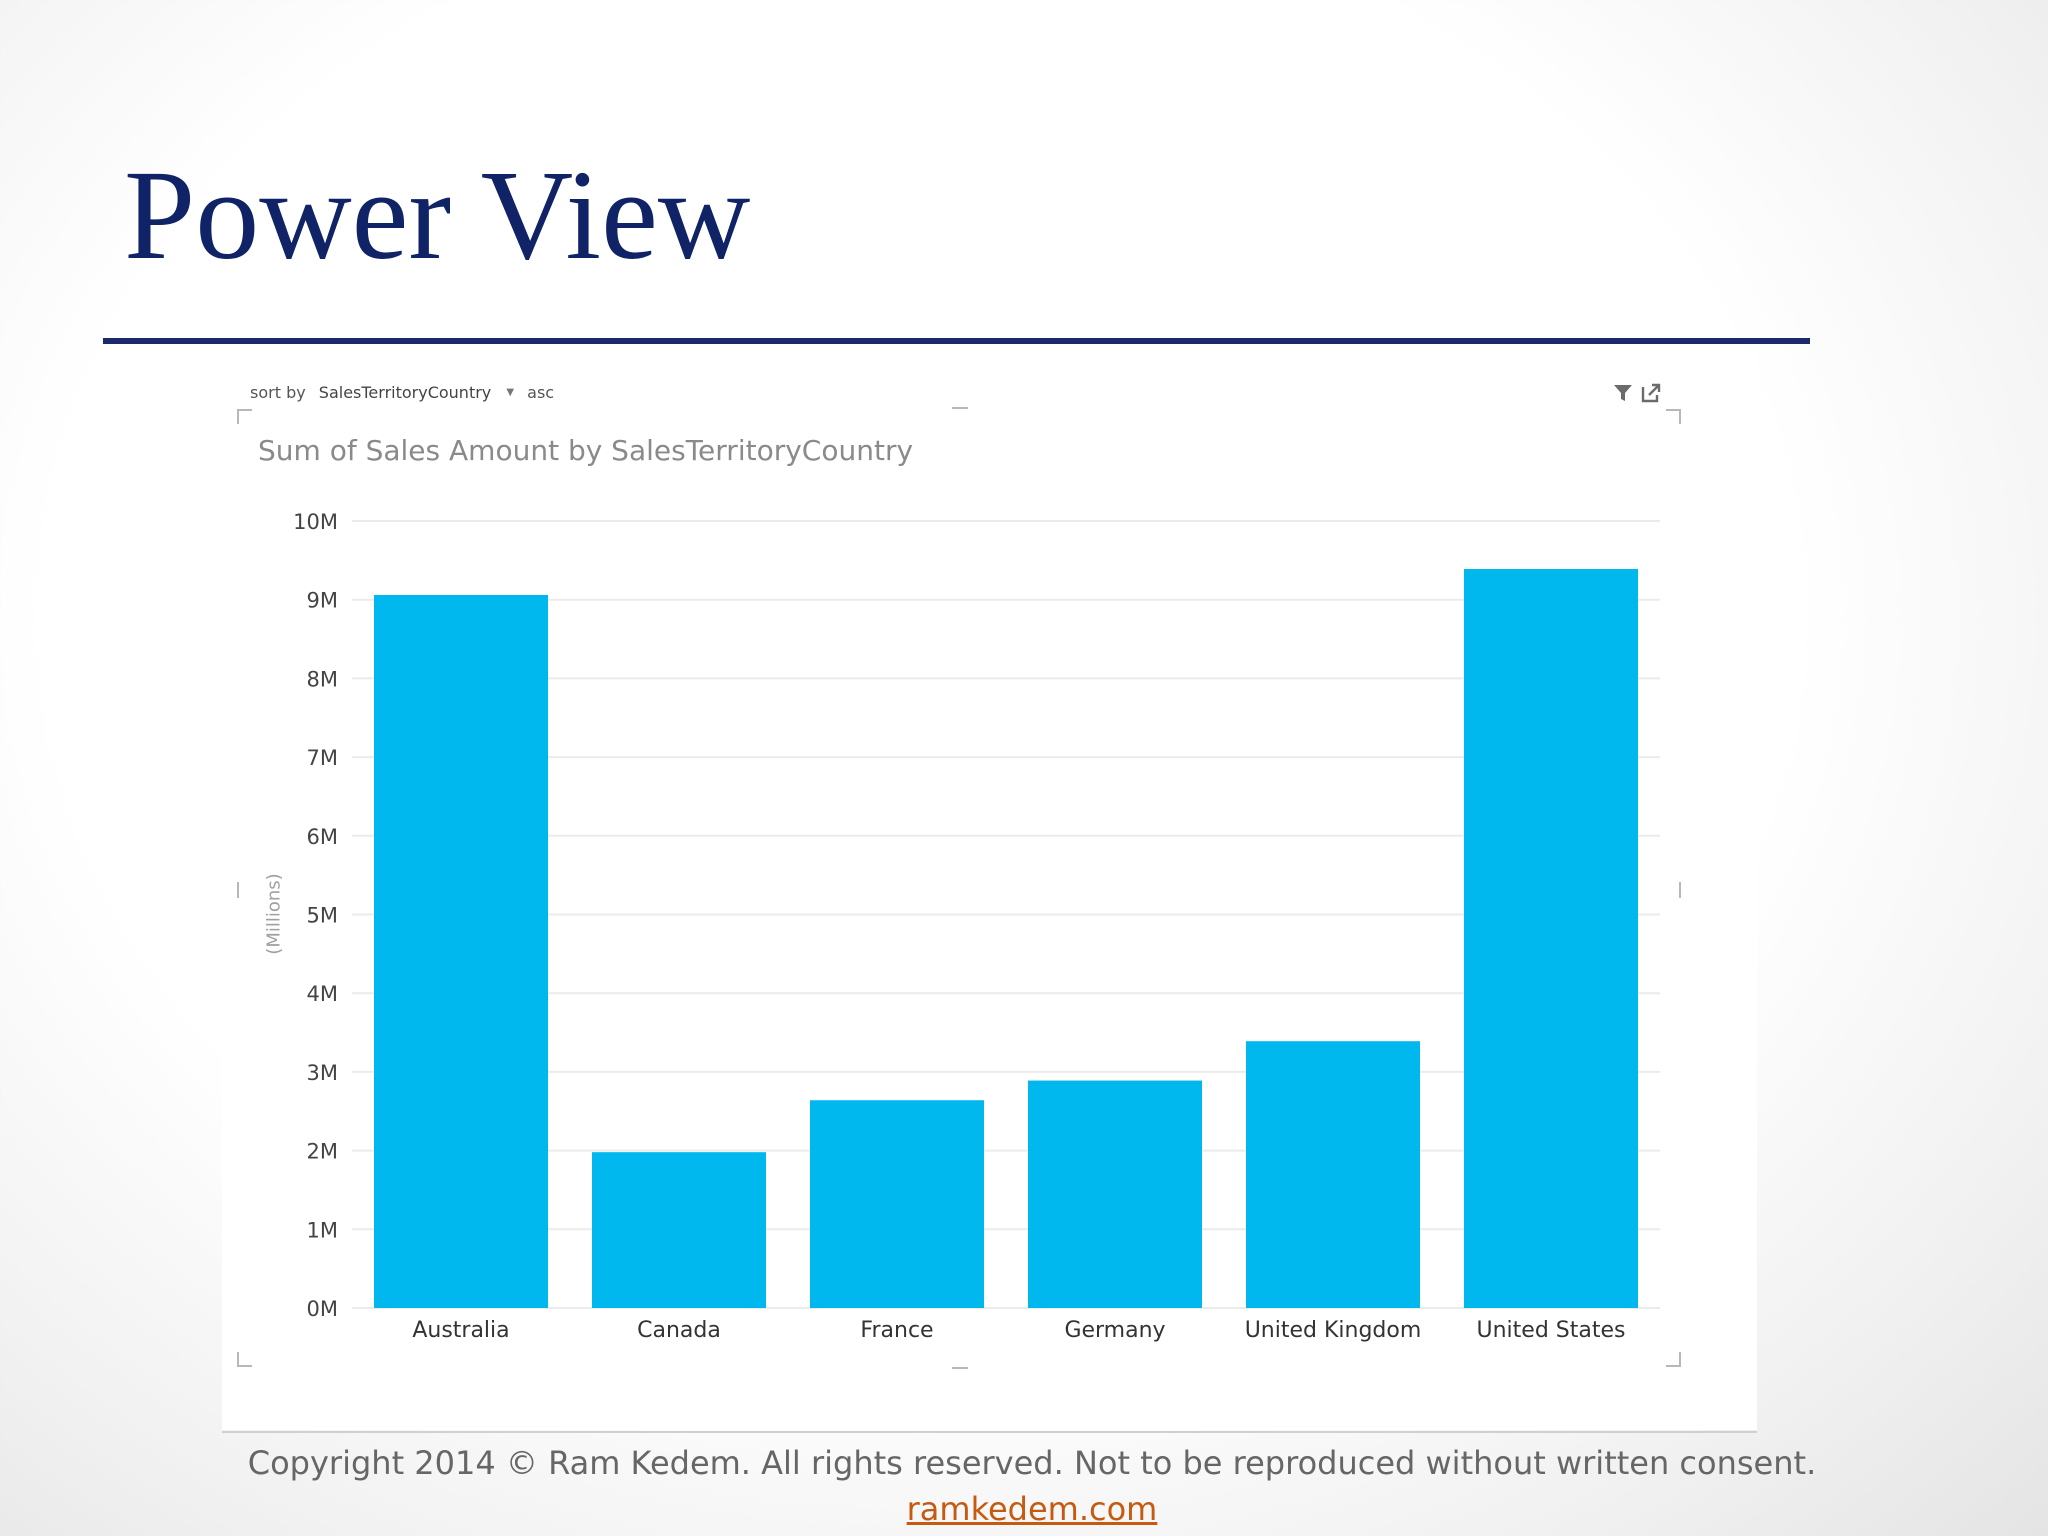  I want to click on y-tick-labels: 0M 1M 2M 3M 4M 5M 6M 7M 8M 9M 10M, so click(315, 915).